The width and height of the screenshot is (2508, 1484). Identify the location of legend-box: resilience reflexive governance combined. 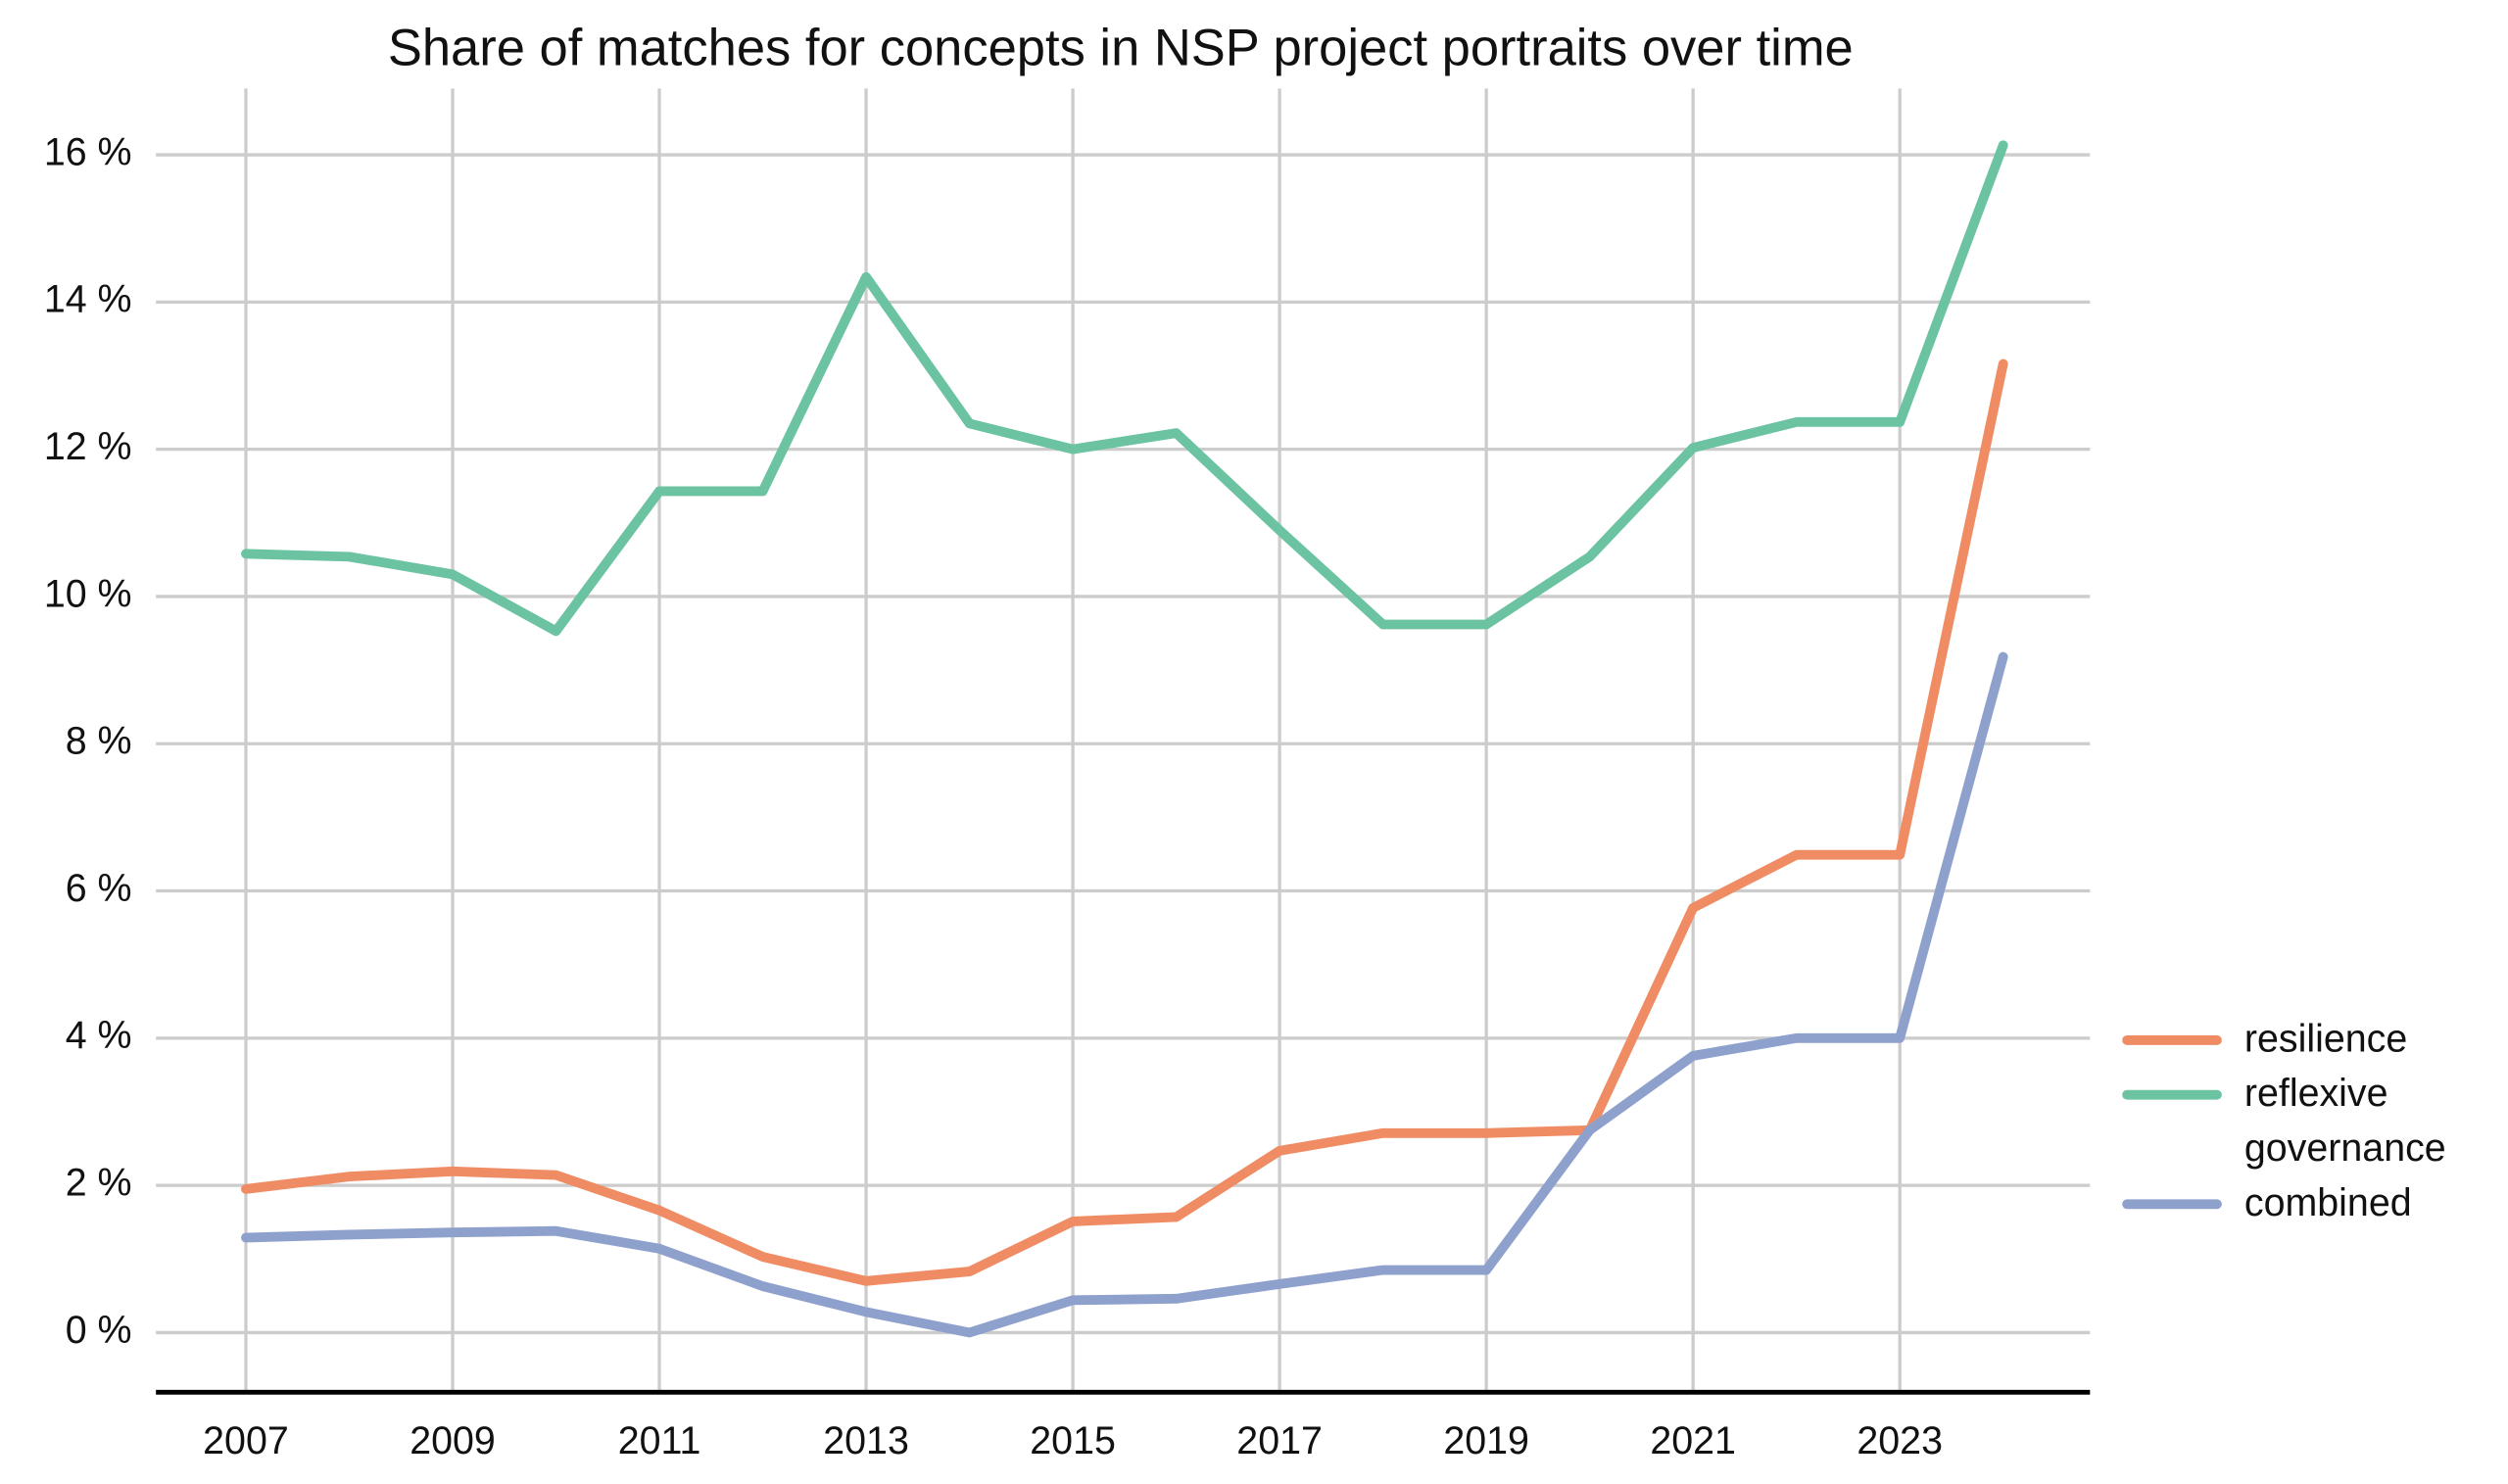
(2315, 1122).